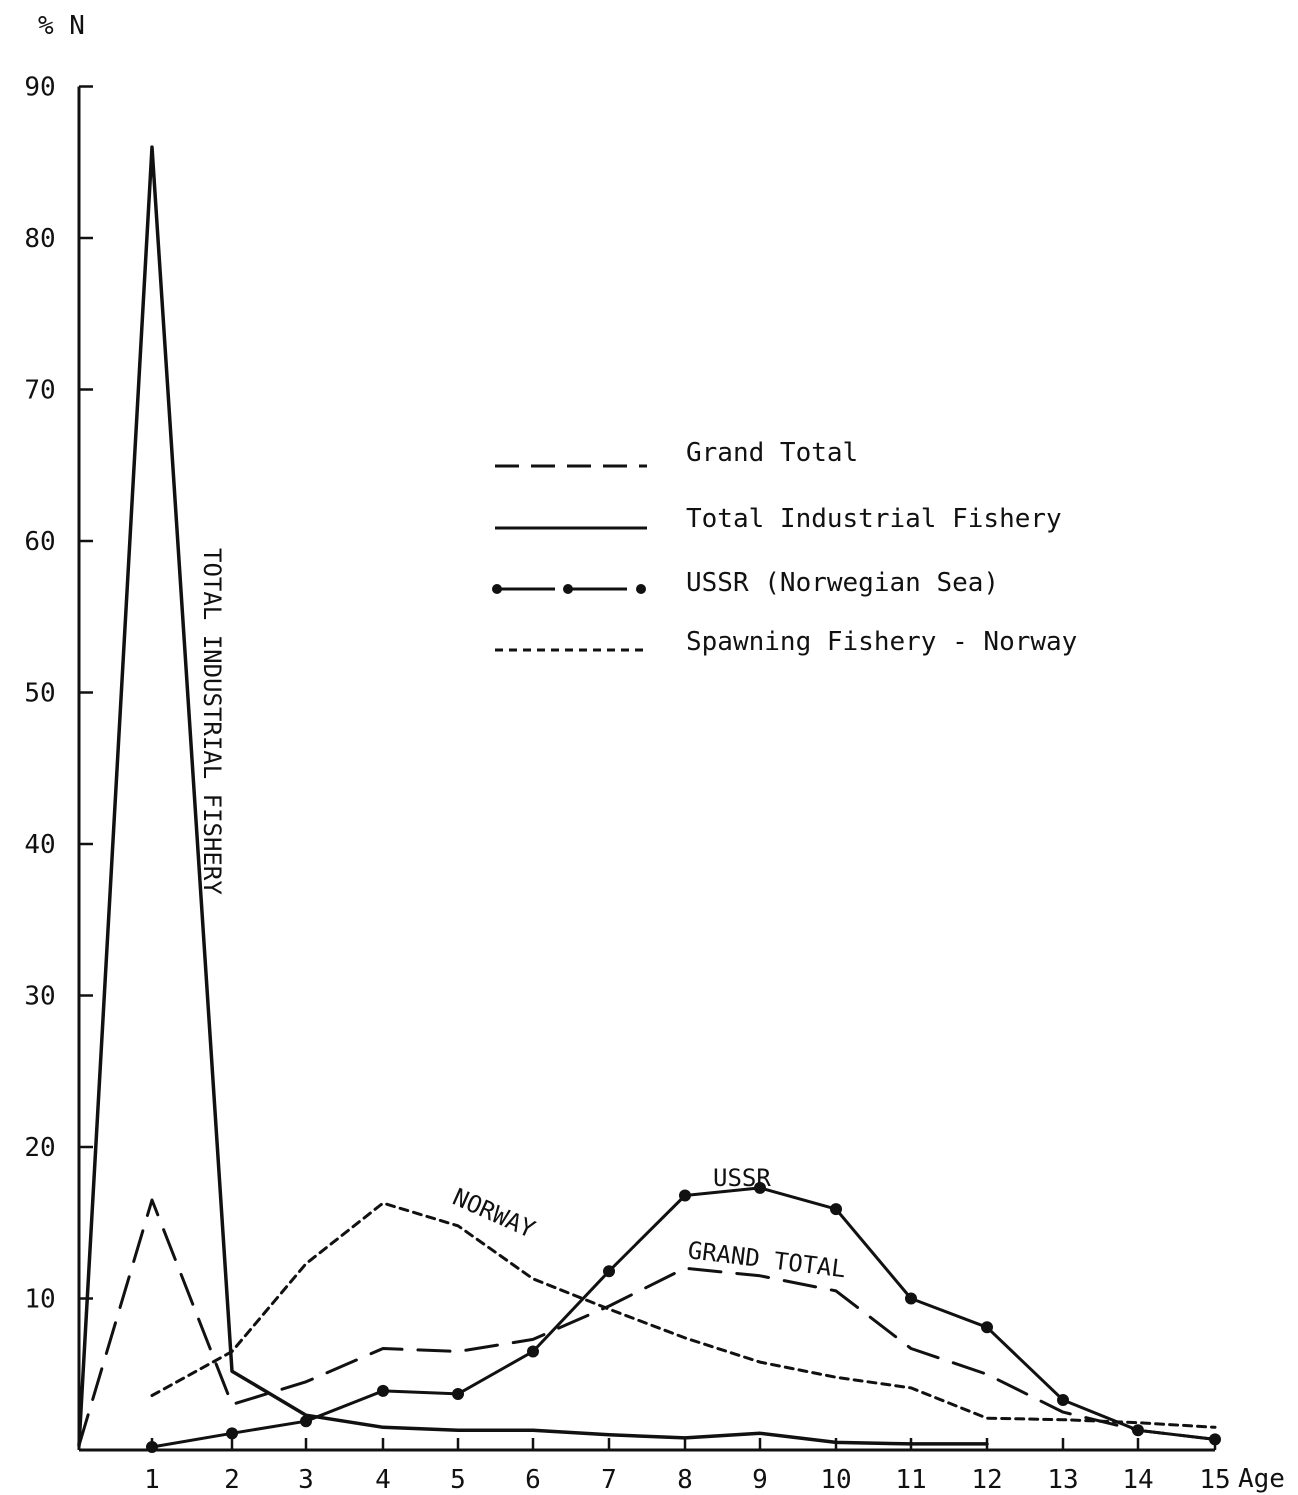  Describe the element at coordinates (842, 583) in the screenshot. I see `legend-label-ussr: USSR (Norwegian Sea)` at that location.